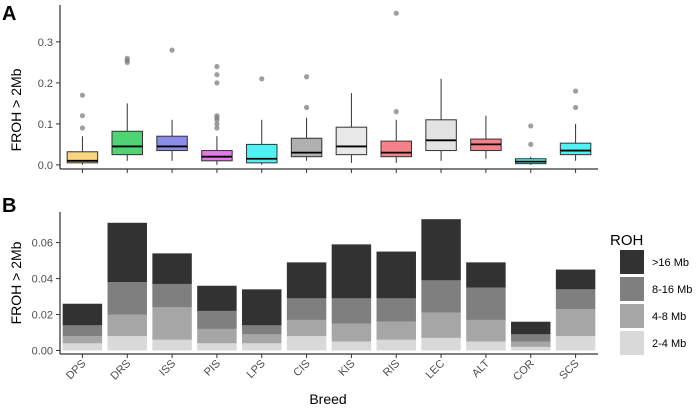 The image size is (699, 411). I want to click on panel-b-letter: B, so click(9, 206).